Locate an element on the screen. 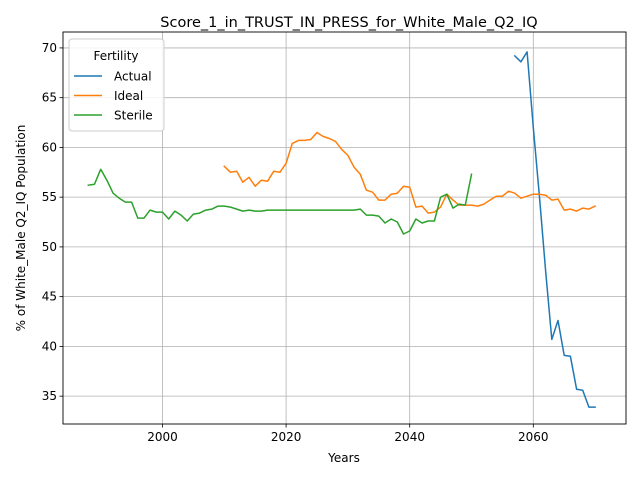 This screenshot has width=640, height=480. legend-label-sterile: Sterile is located at coordinates (133, 116).